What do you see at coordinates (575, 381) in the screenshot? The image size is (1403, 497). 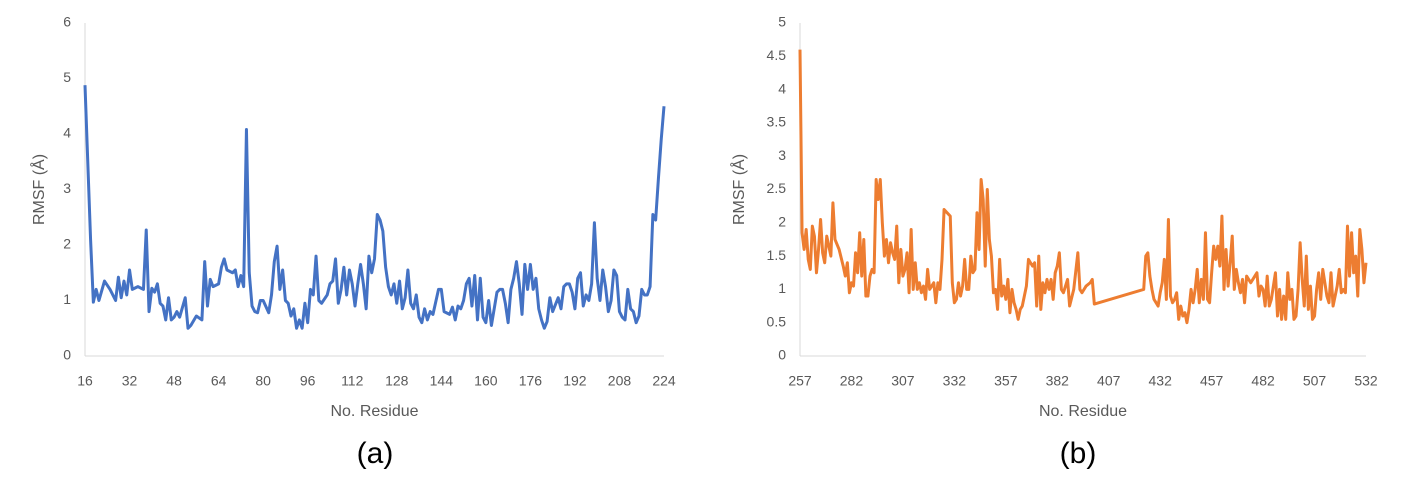 I see `x-tick-label: 192` at bounding box center [575, 381].